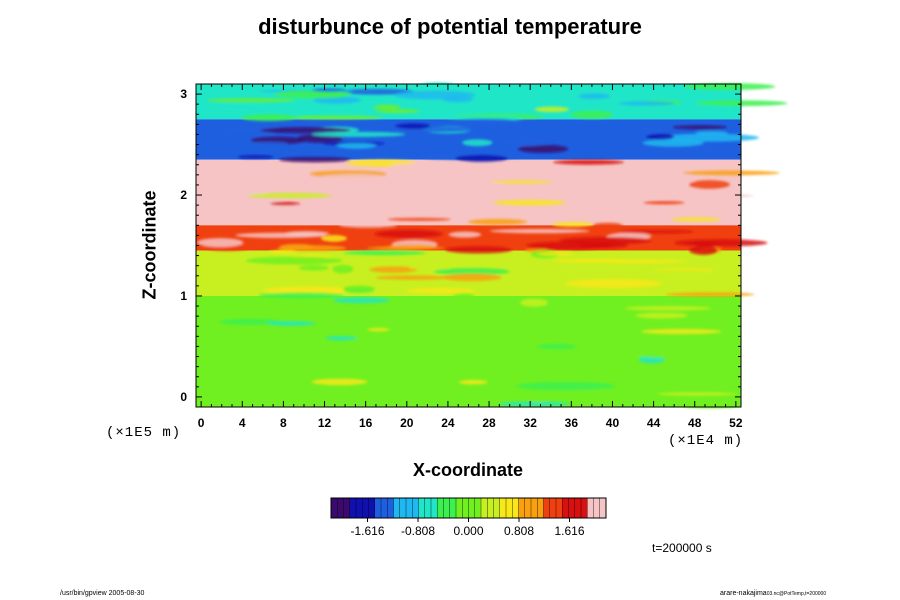 Image resolution: width=900 pixels, height=600 pixels. Describe the element at coordinates (183, 296) in the screenshot. I see `y-tick-label: 1` at that location.